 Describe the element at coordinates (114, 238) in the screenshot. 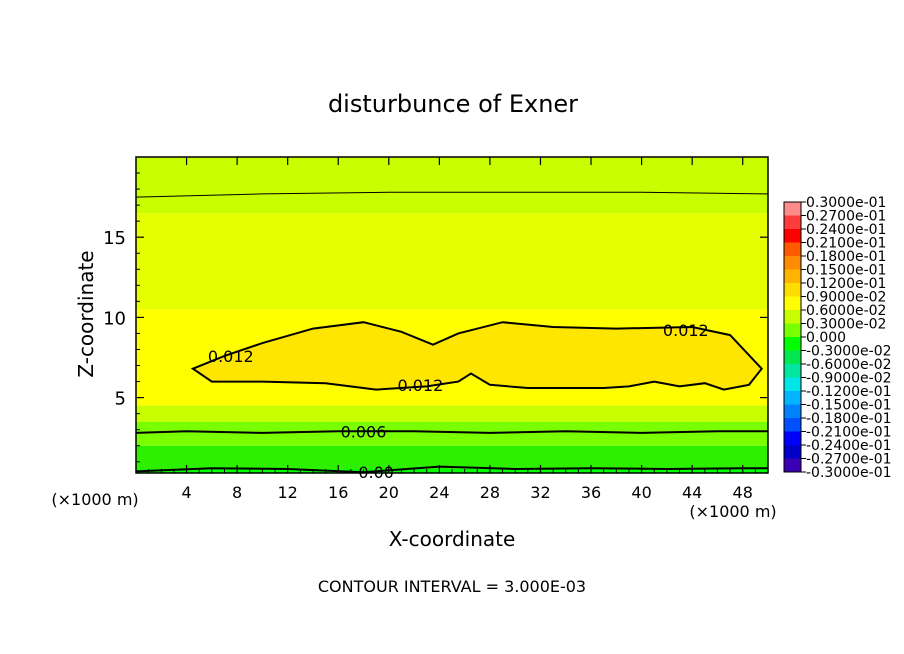

I see `y-tick-label: 15` at that location.